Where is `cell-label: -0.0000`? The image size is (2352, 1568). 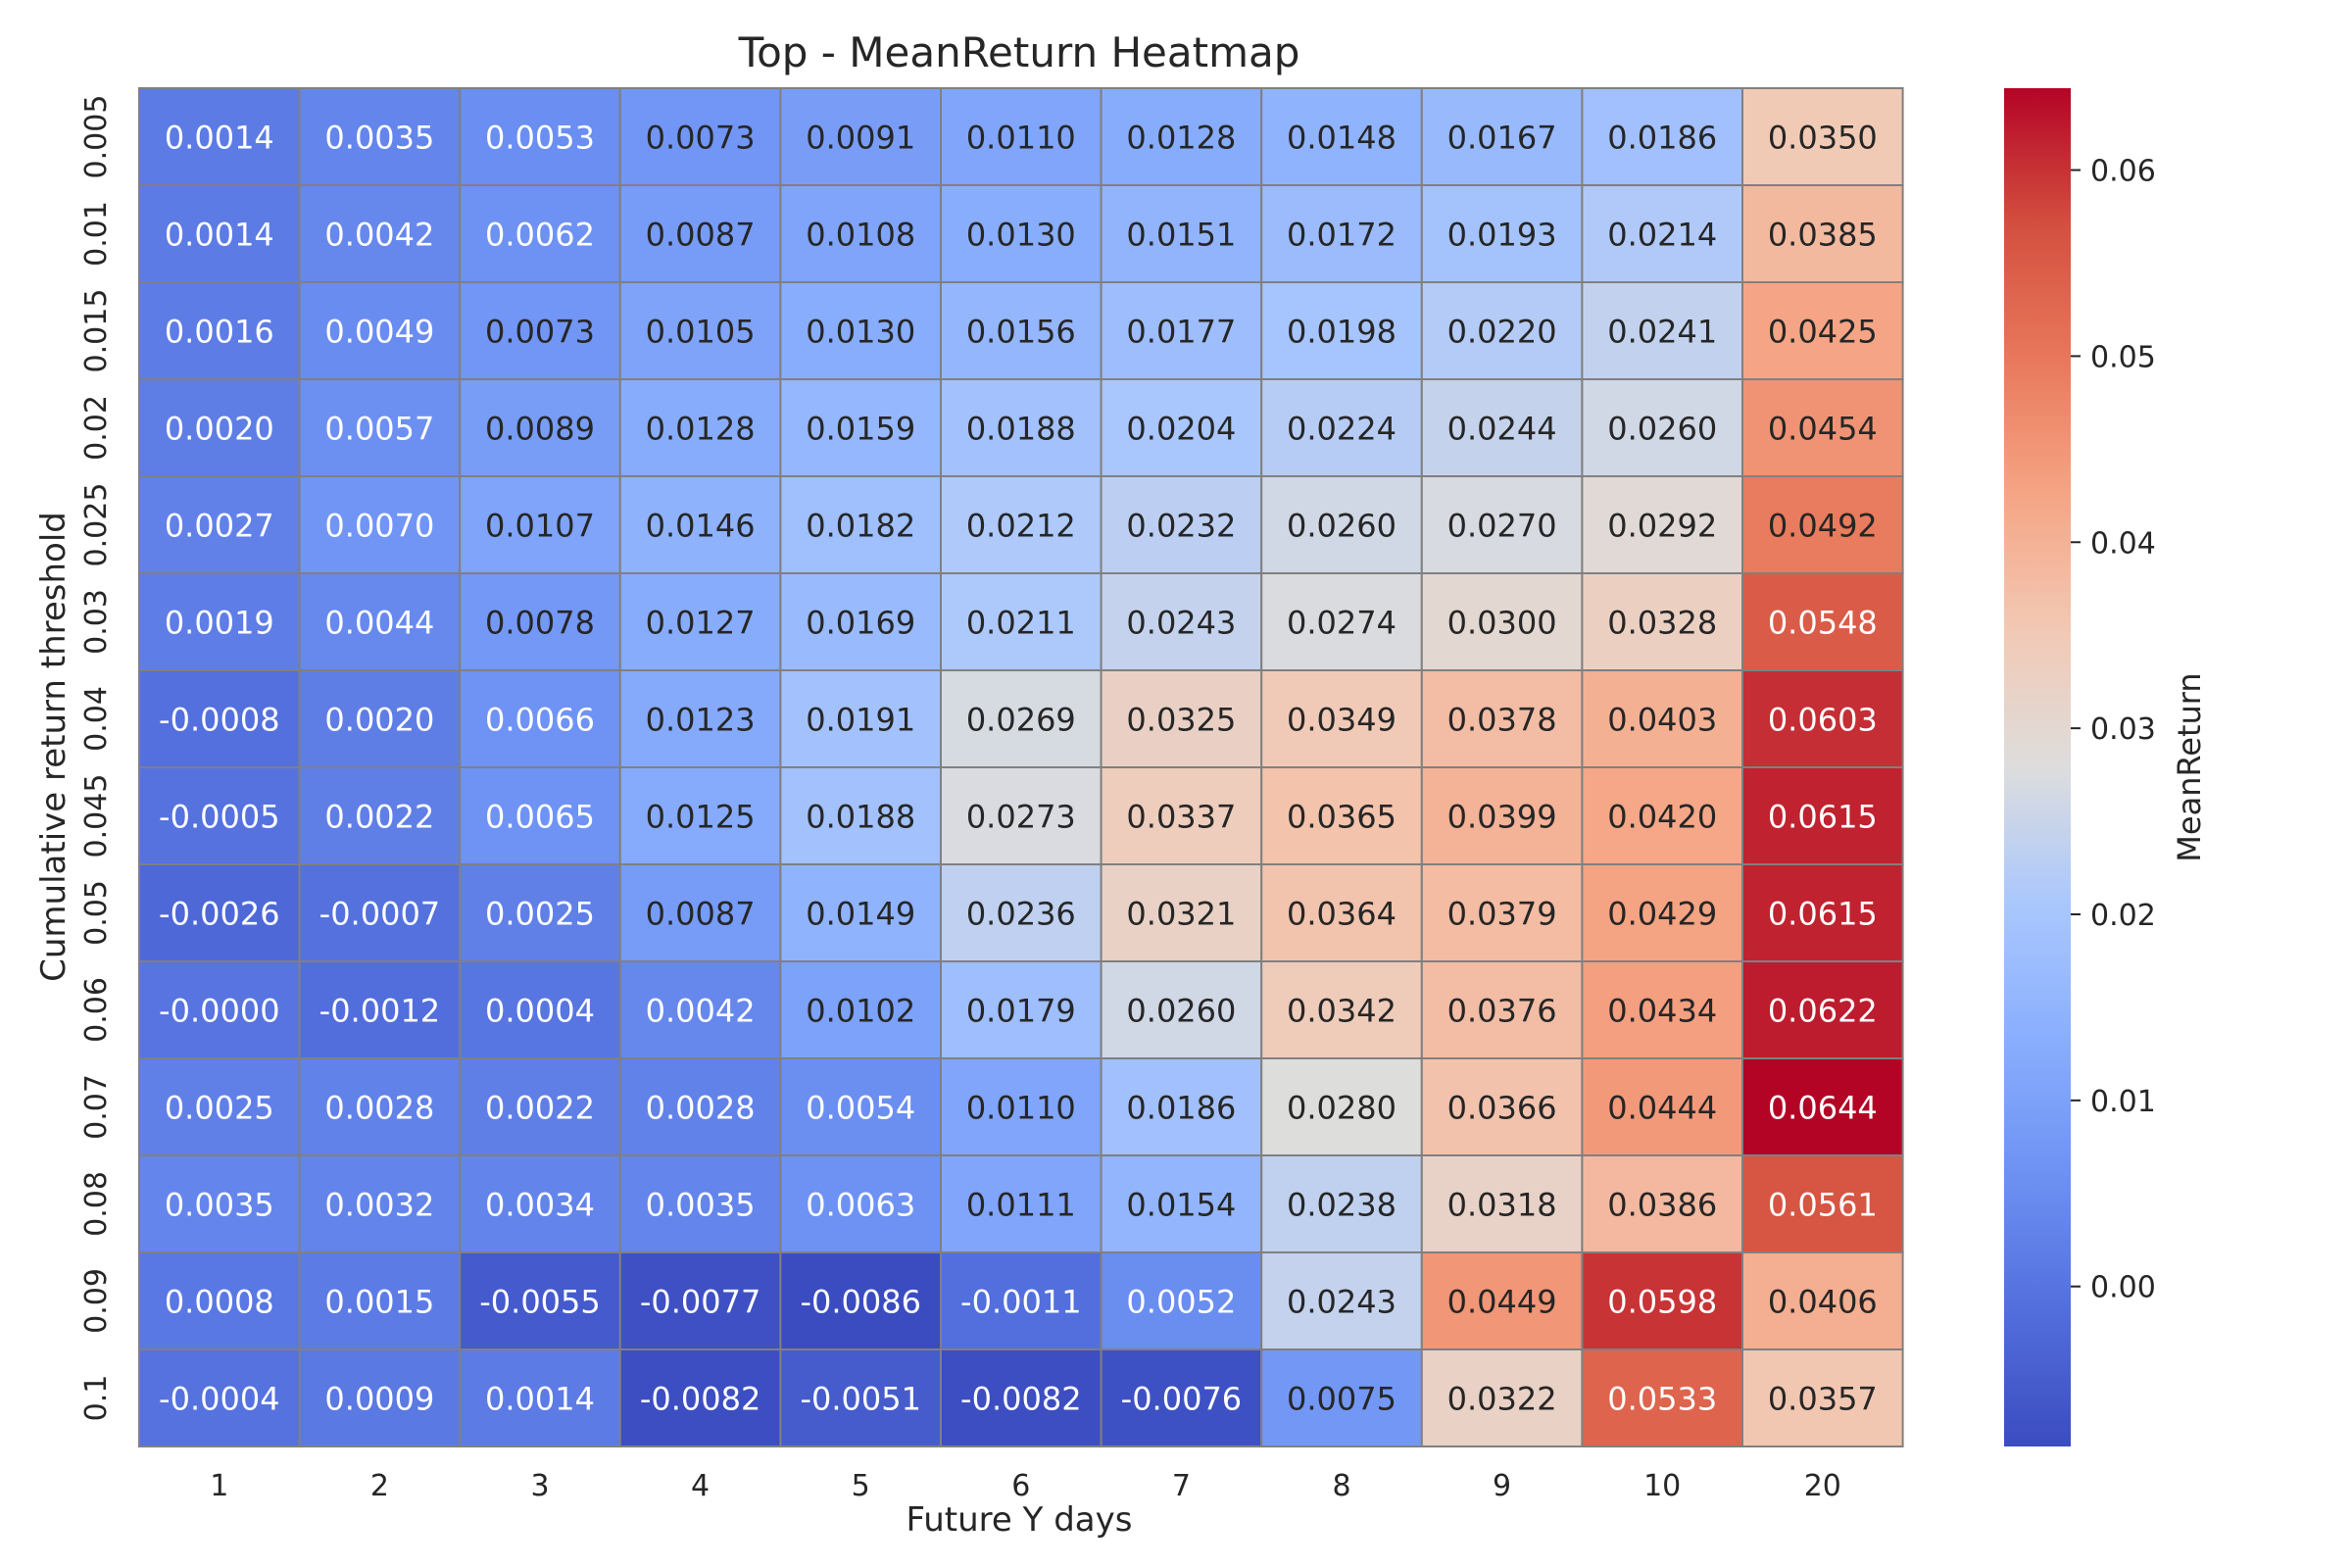 cell-label: -0.0000 is located at coordinates (219, 1011).